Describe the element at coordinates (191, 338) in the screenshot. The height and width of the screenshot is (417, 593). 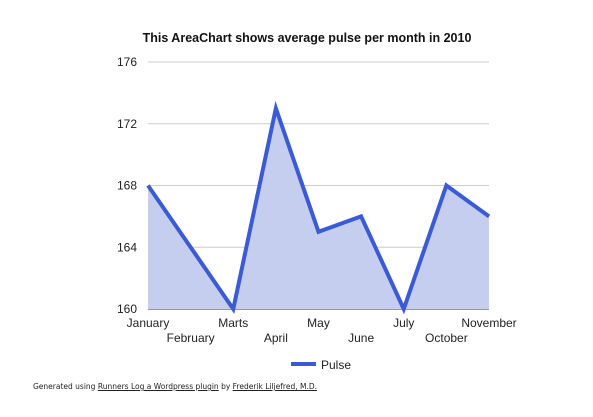
I see `x-tick-label: February` at that location.